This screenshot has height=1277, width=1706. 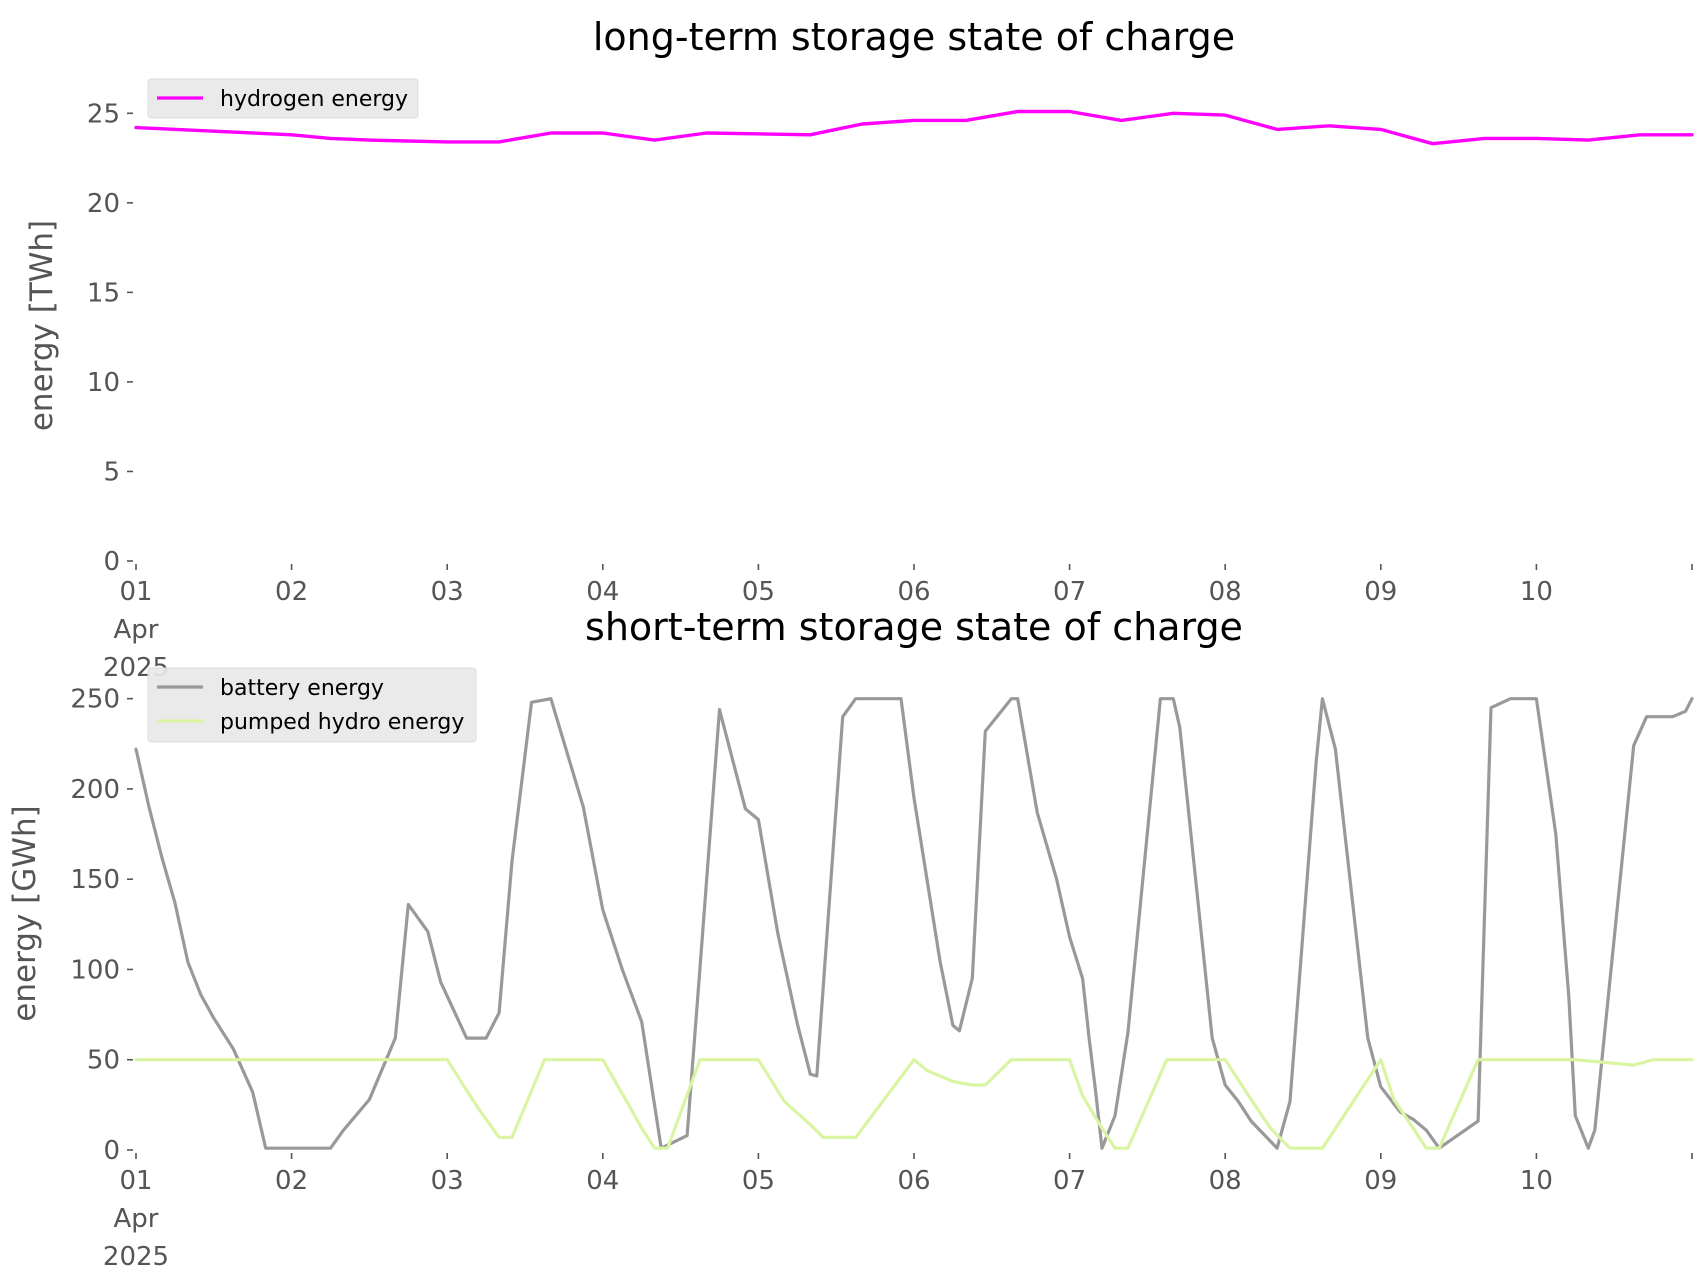 I want to click on y-tick-label: 100, so click(x=95, y=970).